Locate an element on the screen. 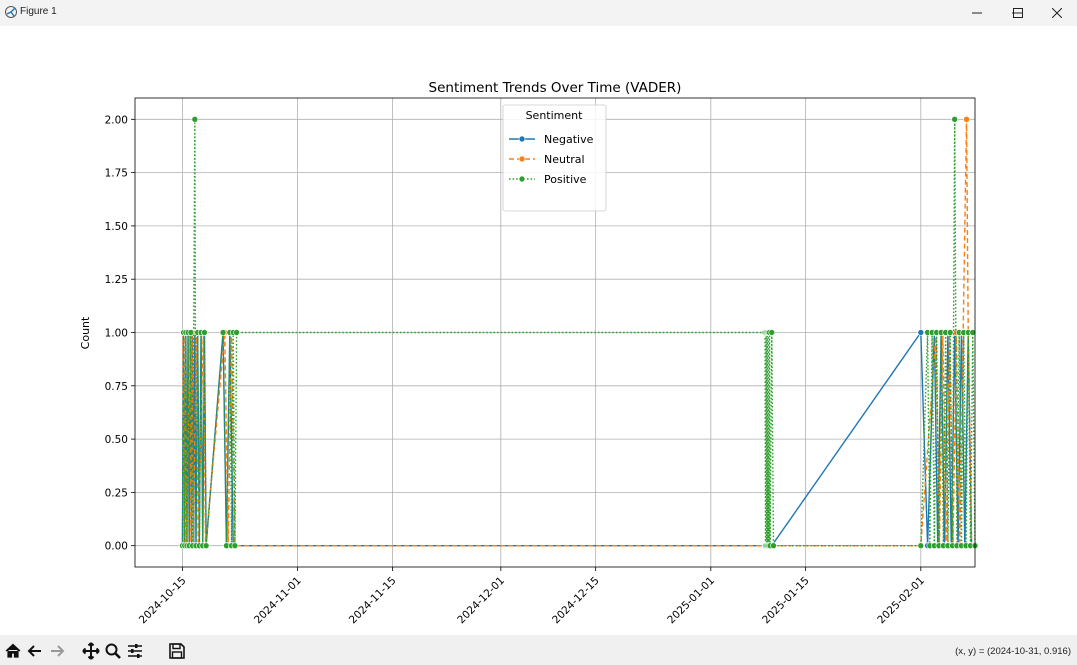 The image size is (1077, 665). y-tick-label: 1.25 is located at coordinates (116, 280).